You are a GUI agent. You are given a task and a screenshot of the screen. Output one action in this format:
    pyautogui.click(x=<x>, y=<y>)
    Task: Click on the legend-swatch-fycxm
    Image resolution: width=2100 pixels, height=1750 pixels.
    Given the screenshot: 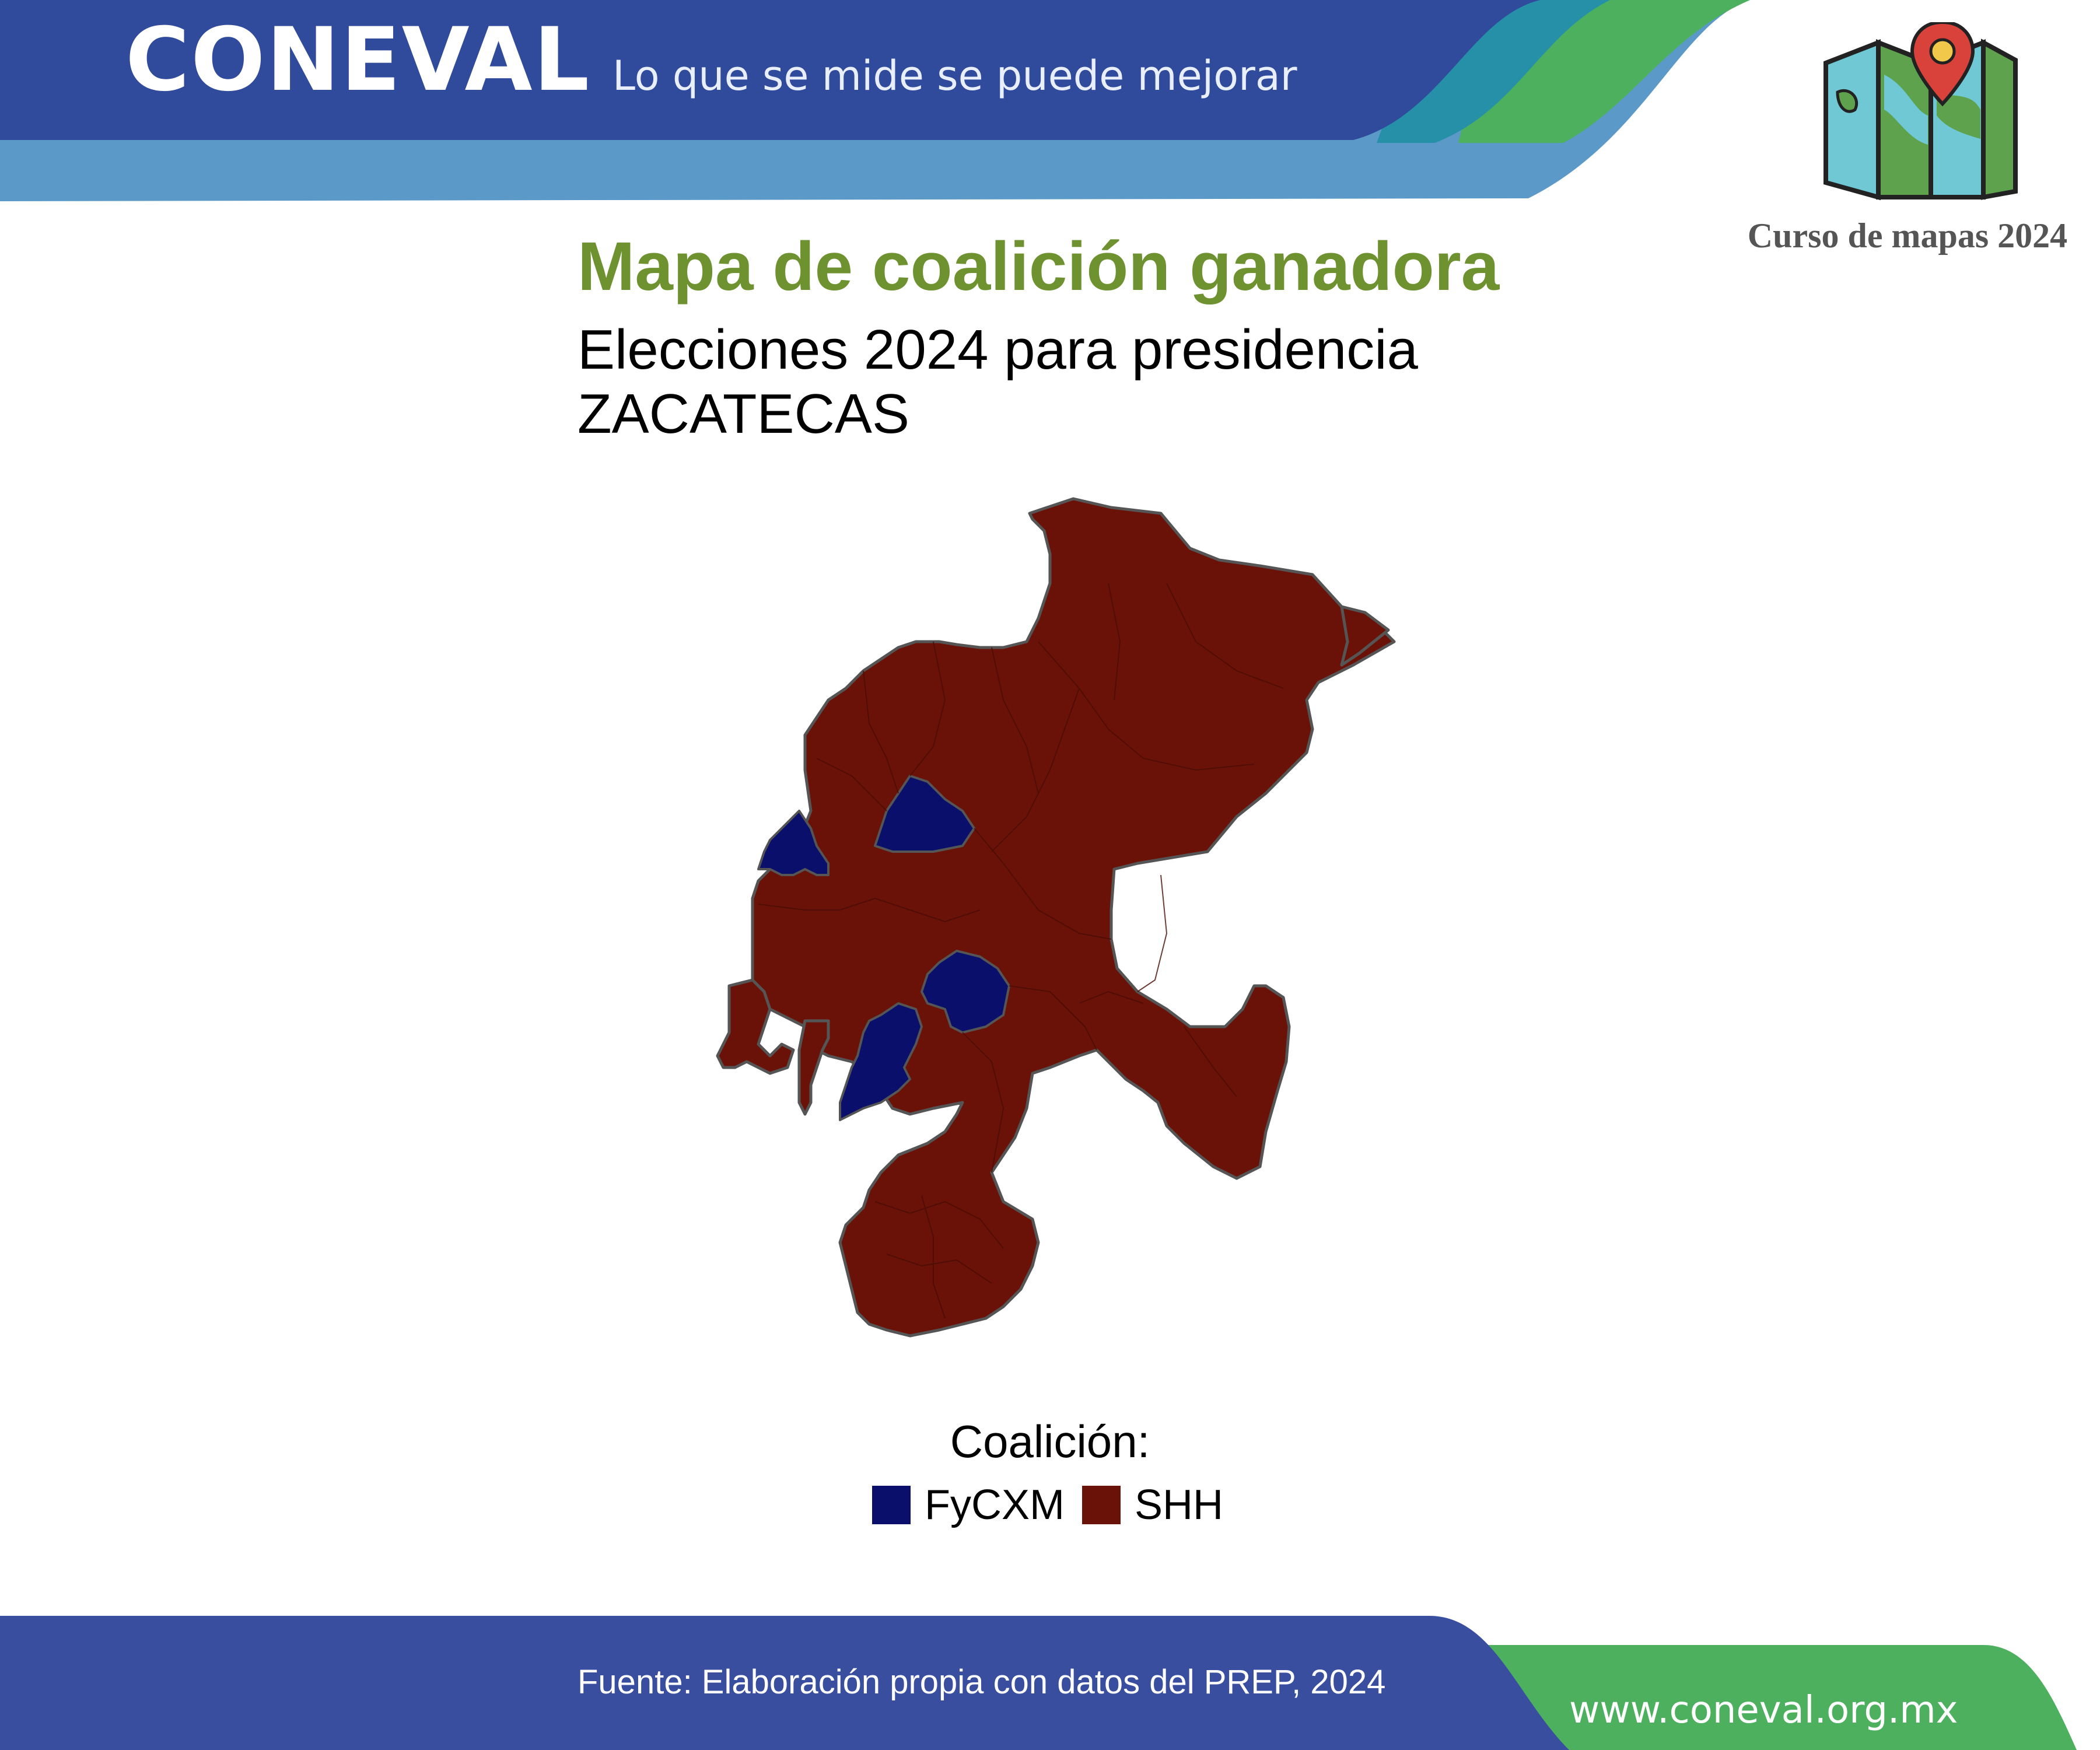 What is the action you would take?
    pyautogui.click(x=891, y=1505)
    